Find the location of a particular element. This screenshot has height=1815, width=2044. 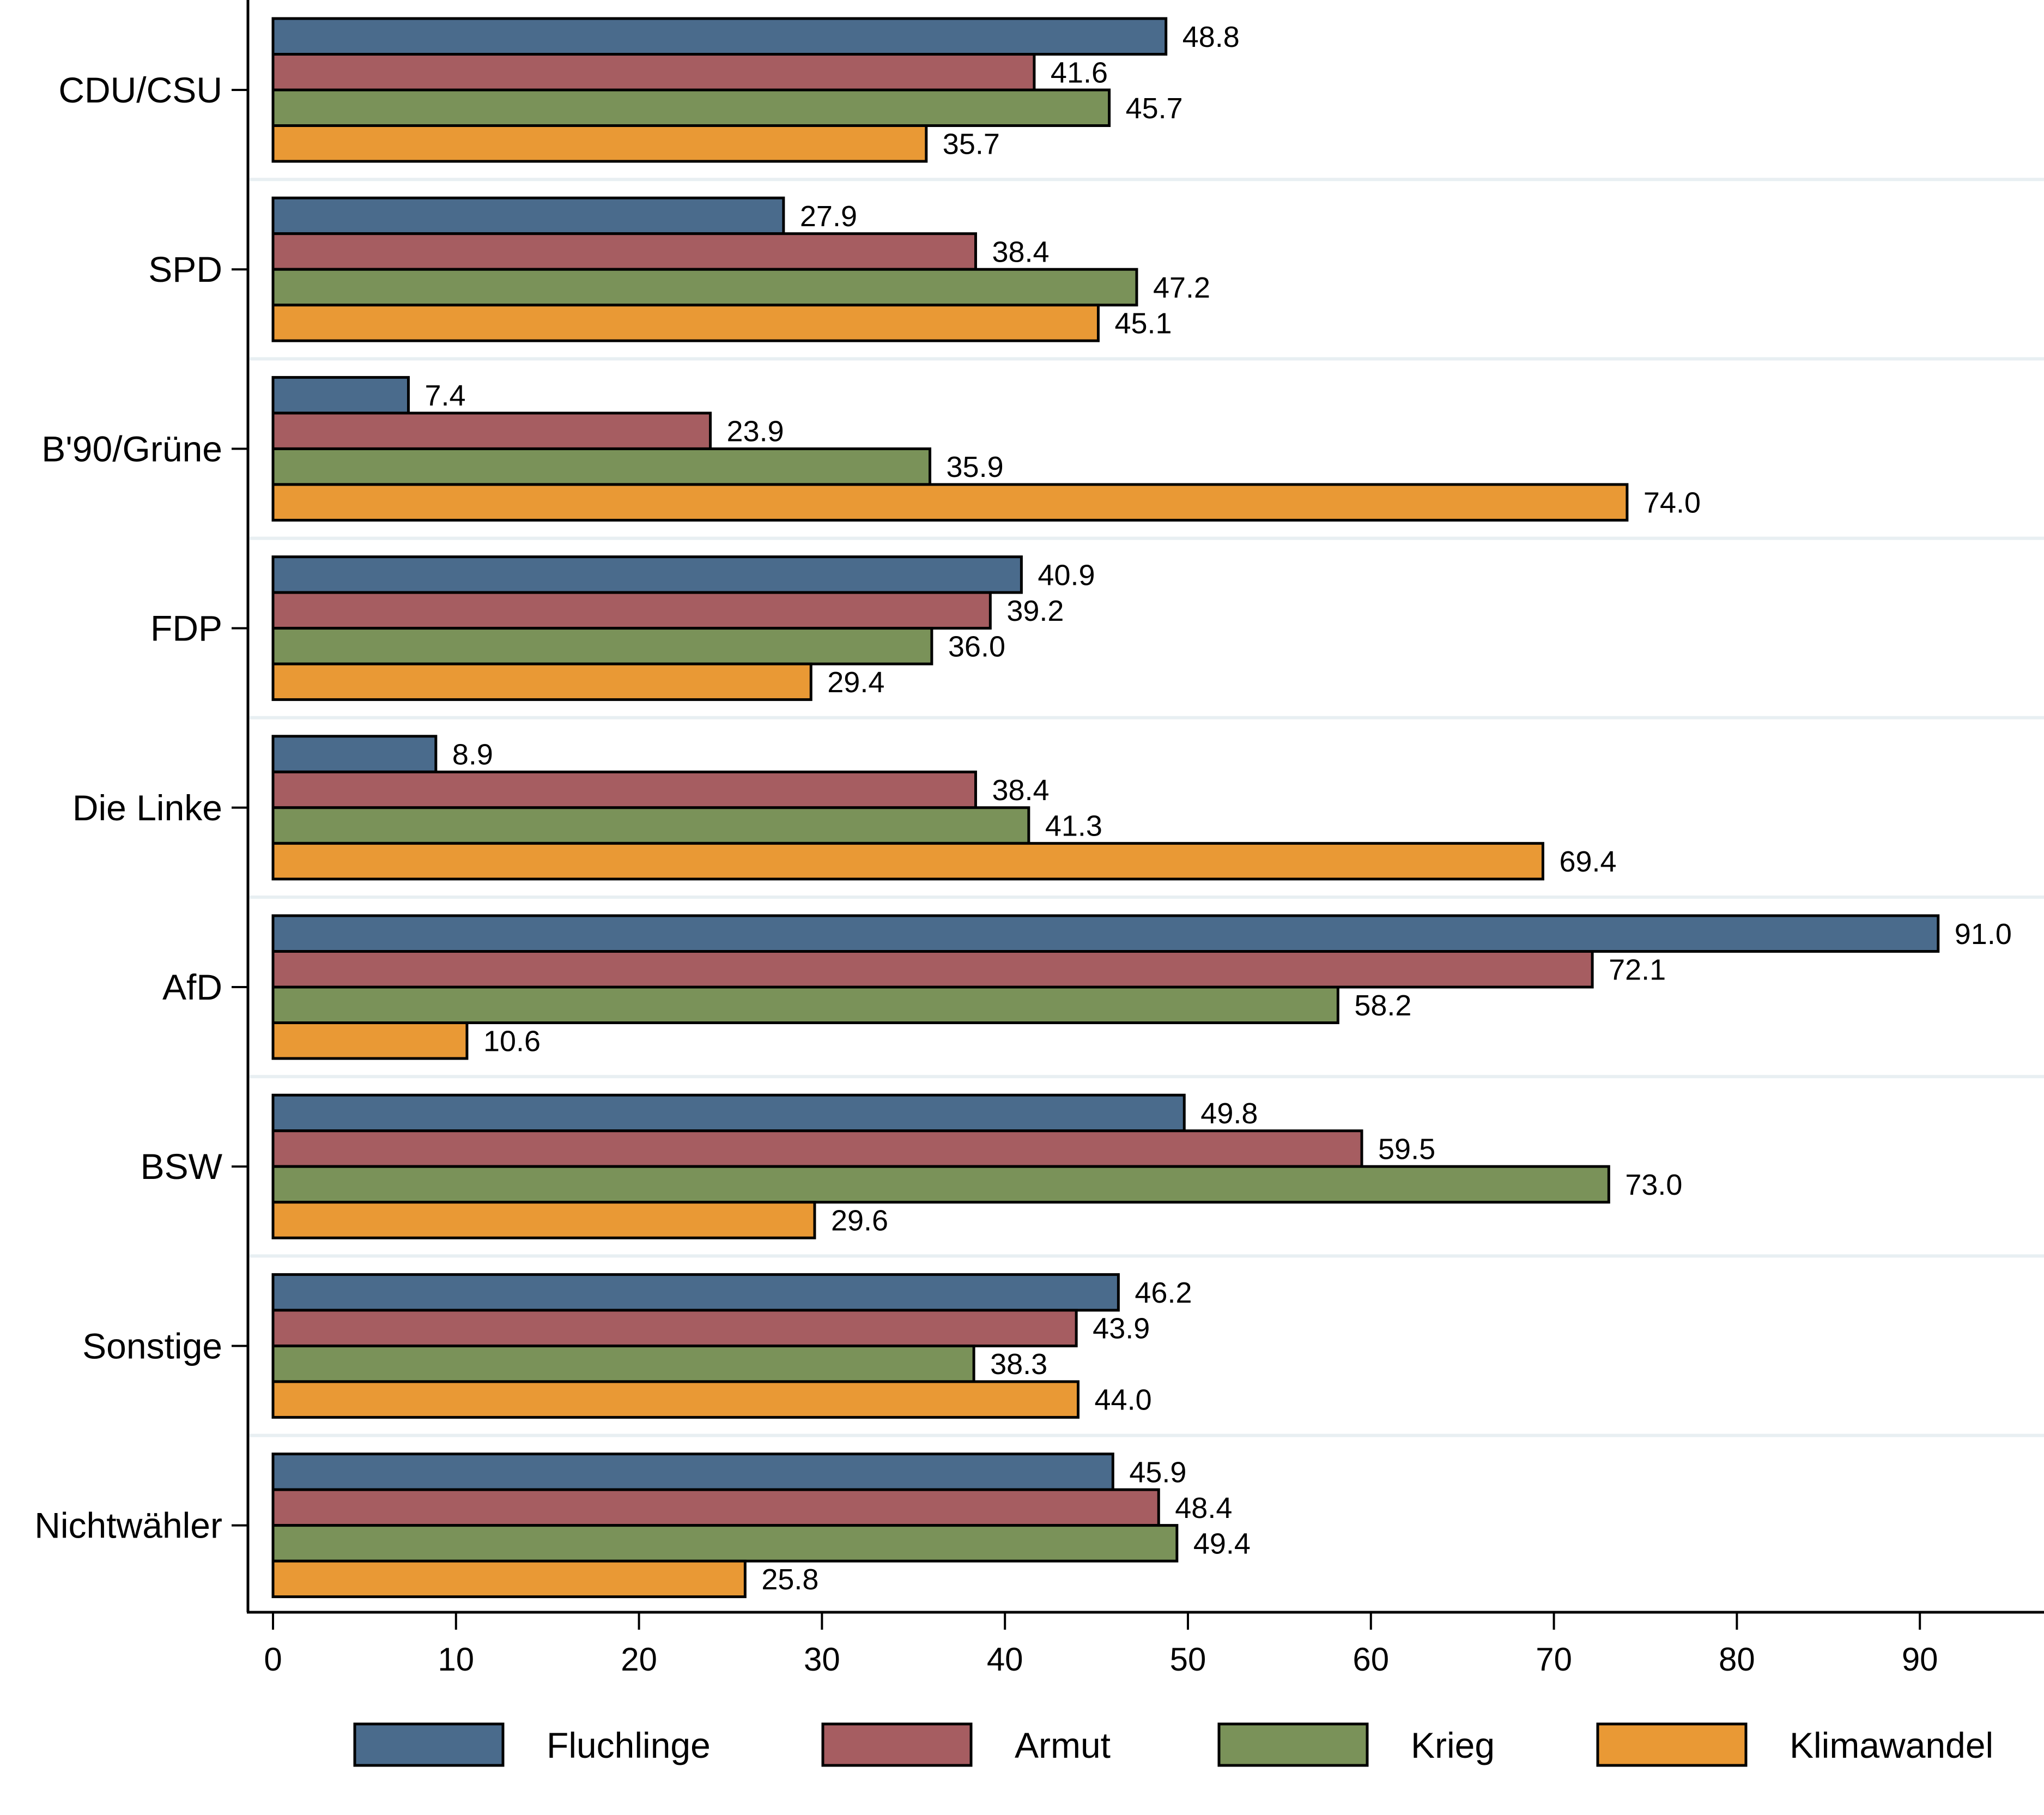

value-label: 69.4 is located at coordinates (1588, 862).